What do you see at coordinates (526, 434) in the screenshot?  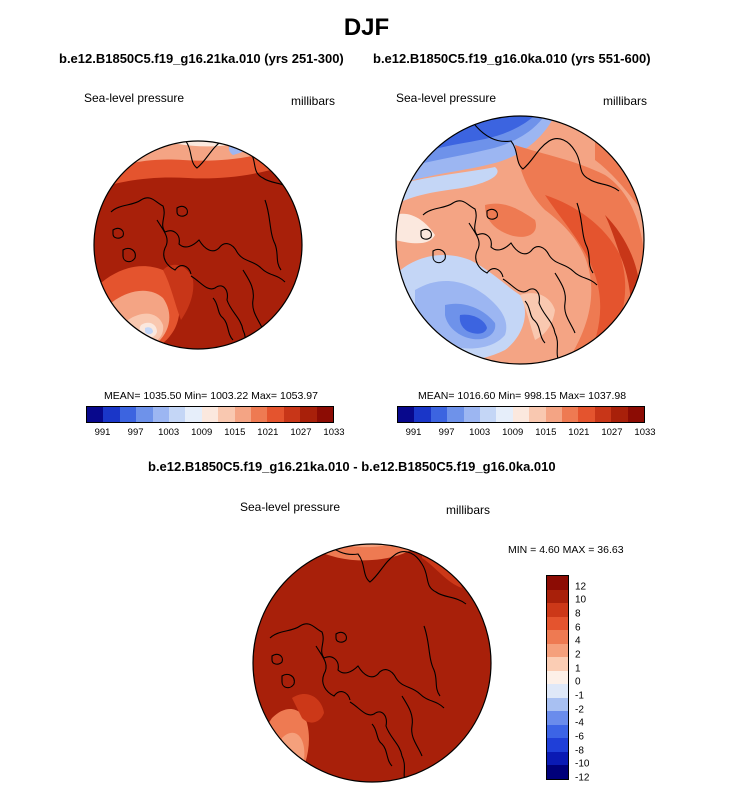 I see `right-colorbar-ticks: 991 997 1003 1009 1015 1021 1027 1033` at bounding box center [526, 434].